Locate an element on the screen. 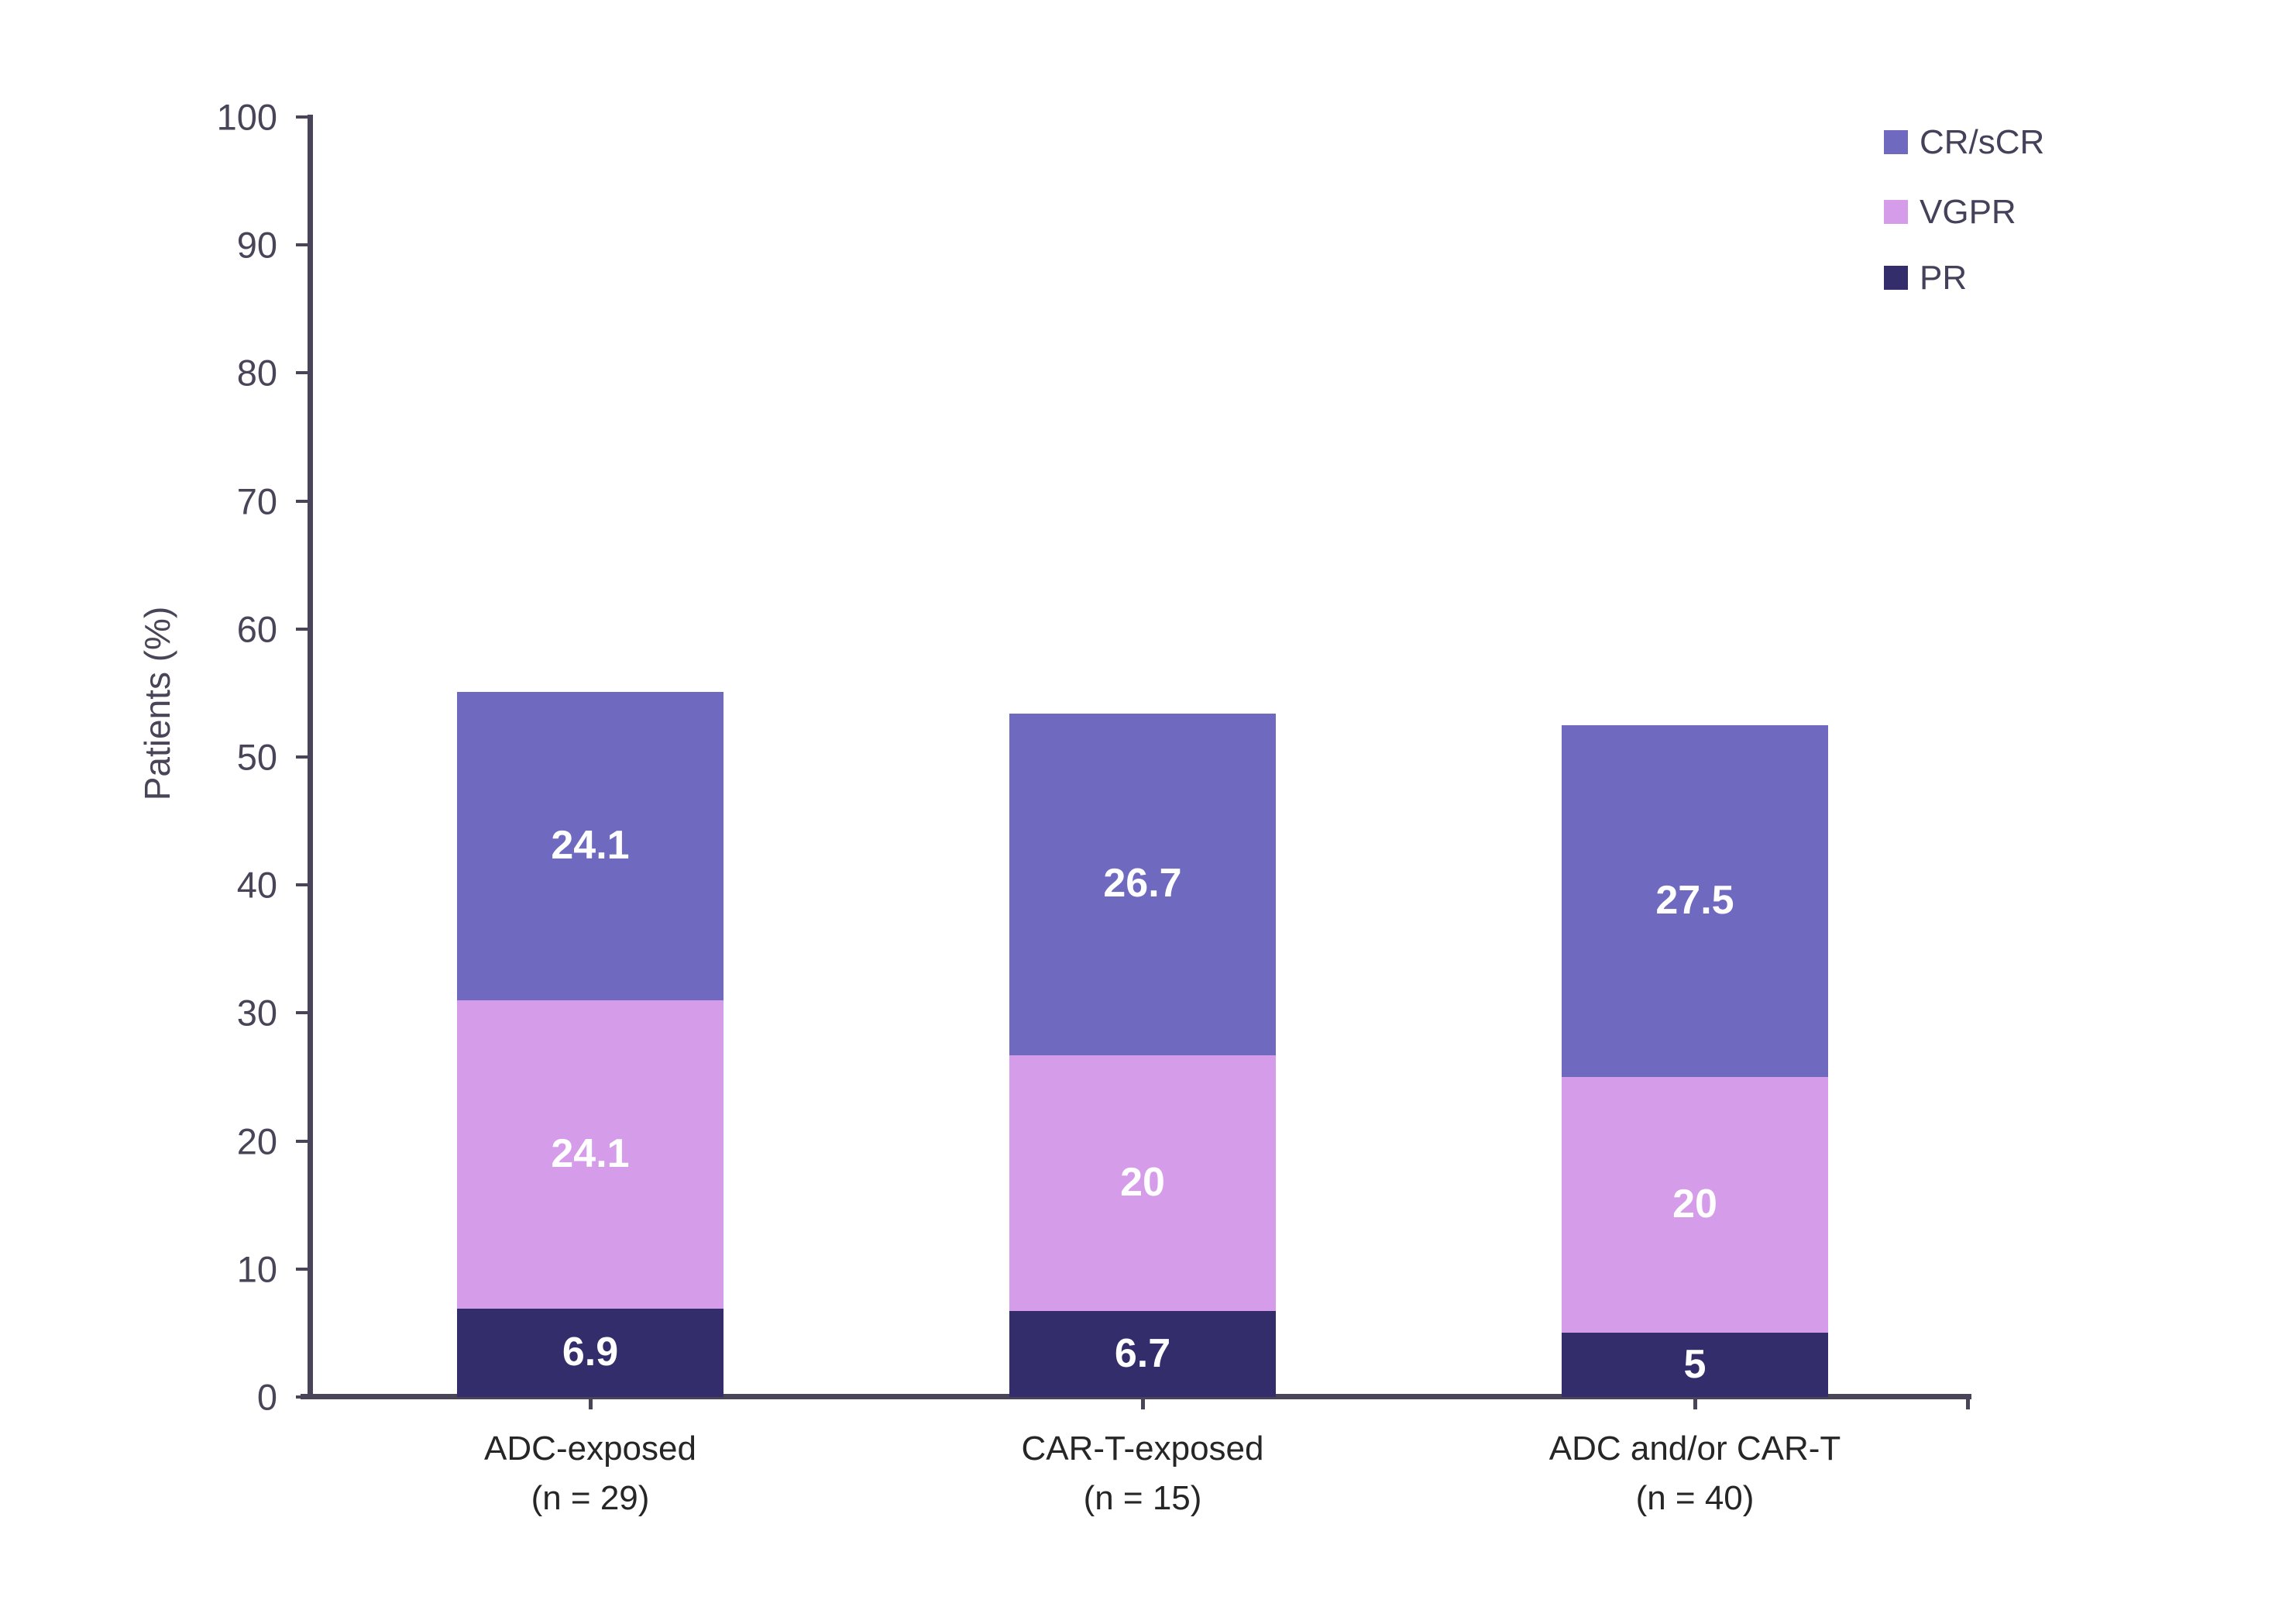  legend-label-vgpr: VGPR is located at coordinates (1968, 211).